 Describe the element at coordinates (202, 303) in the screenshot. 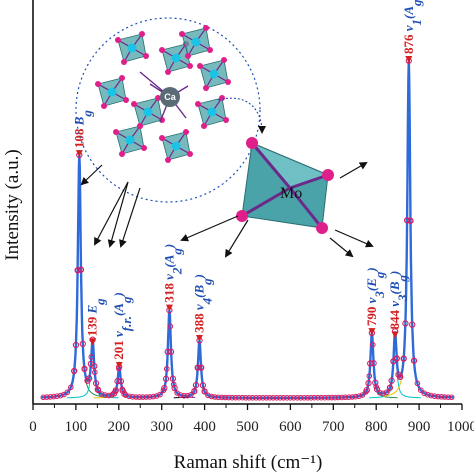

I see `peak-label-388: 388 ν4(Bg)` at that location.